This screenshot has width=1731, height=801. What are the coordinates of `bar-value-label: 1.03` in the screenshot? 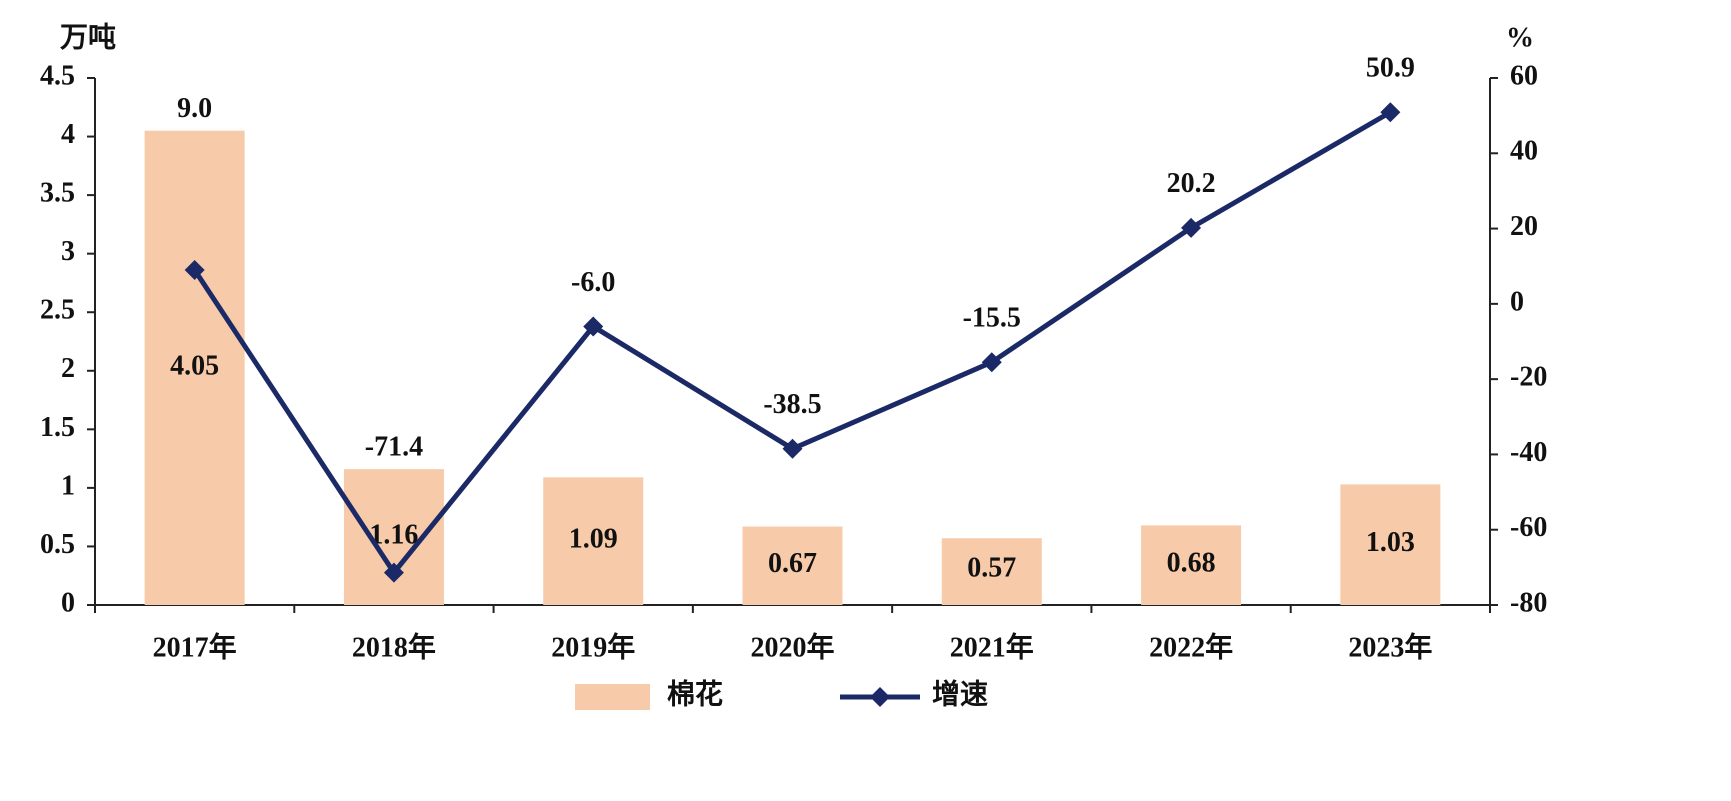 It's located at (1390, 542).